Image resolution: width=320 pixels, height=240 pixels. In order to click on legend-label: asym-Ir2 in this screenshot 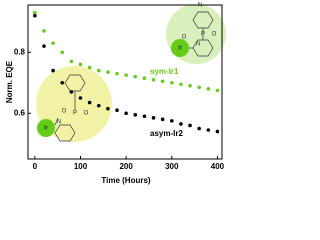, I will do `click(166, 133)`.